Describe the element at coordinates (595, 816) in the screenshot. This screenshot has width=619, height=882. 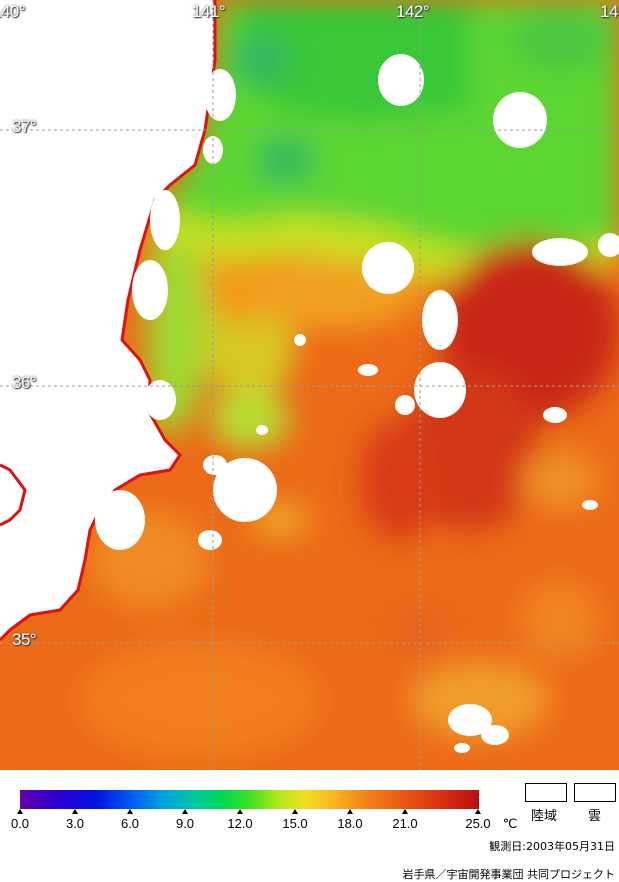
I see `cloud-label: 雲` at that location.